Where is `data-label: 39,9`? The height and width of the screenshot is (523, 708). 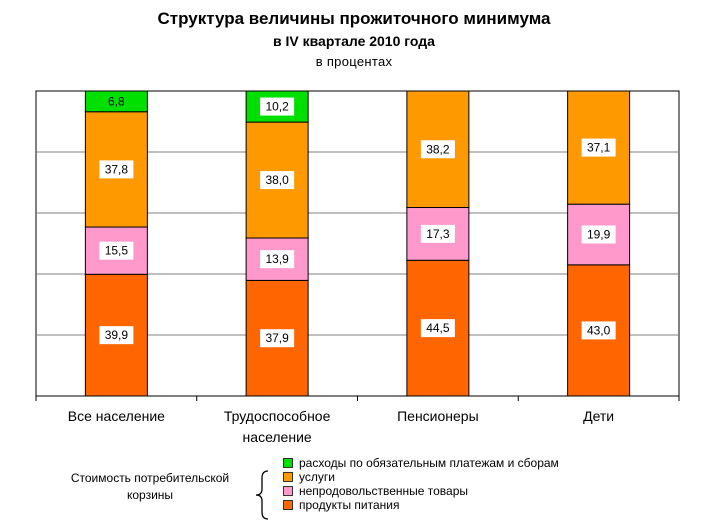
data-label: 39,9 is located at coordinates (117, 335).